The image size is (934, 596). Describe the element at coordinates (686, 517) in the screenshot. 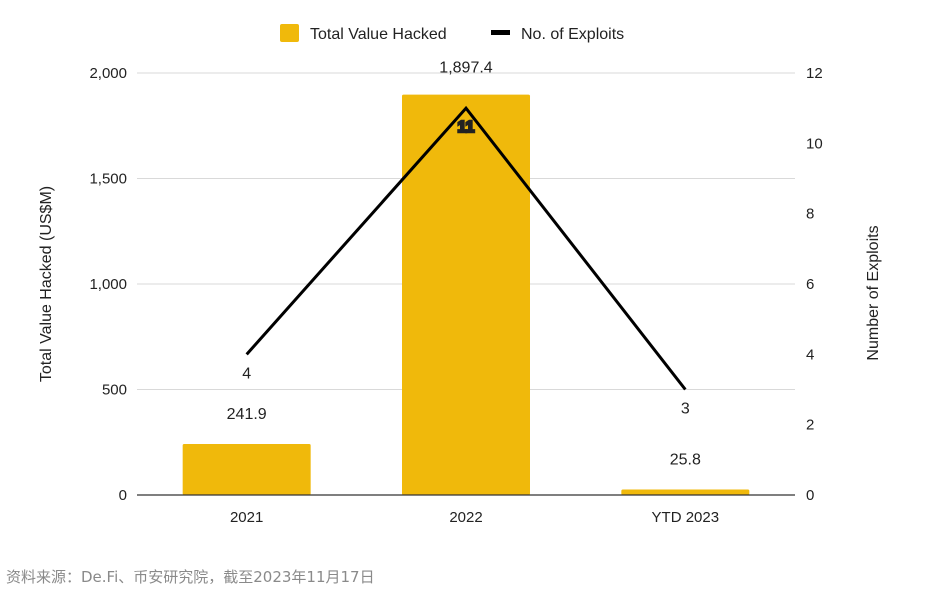

I see `x-tick-label: YTD 2023` at that location.